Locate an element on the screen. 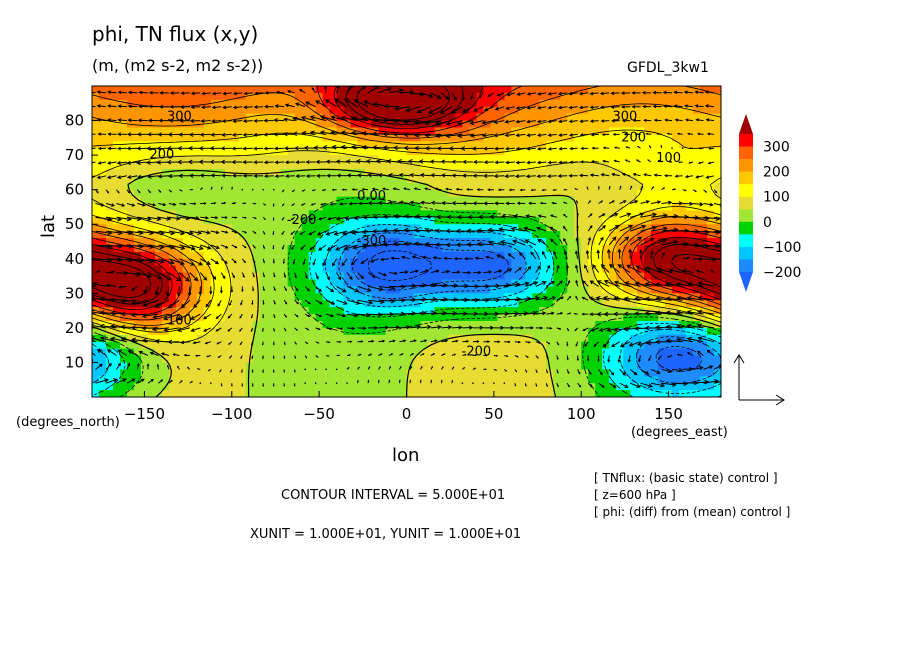 The height and width of the screenshot is (654, 904). flux-dot is located at coordinates (326, 369).